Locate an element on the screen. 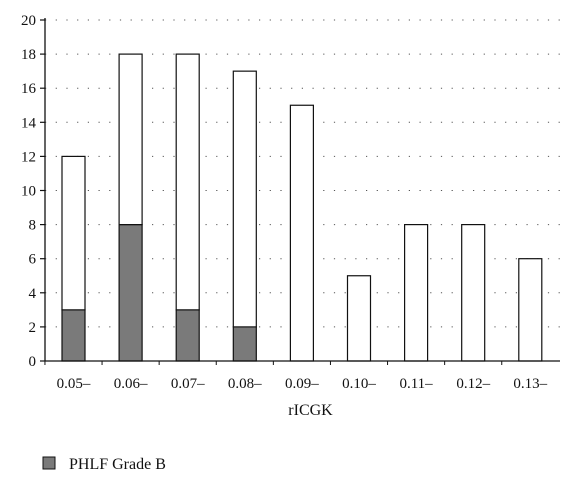 The image size is (572, 484). y-tick-label: 4 is located at coordinates (33, 294).